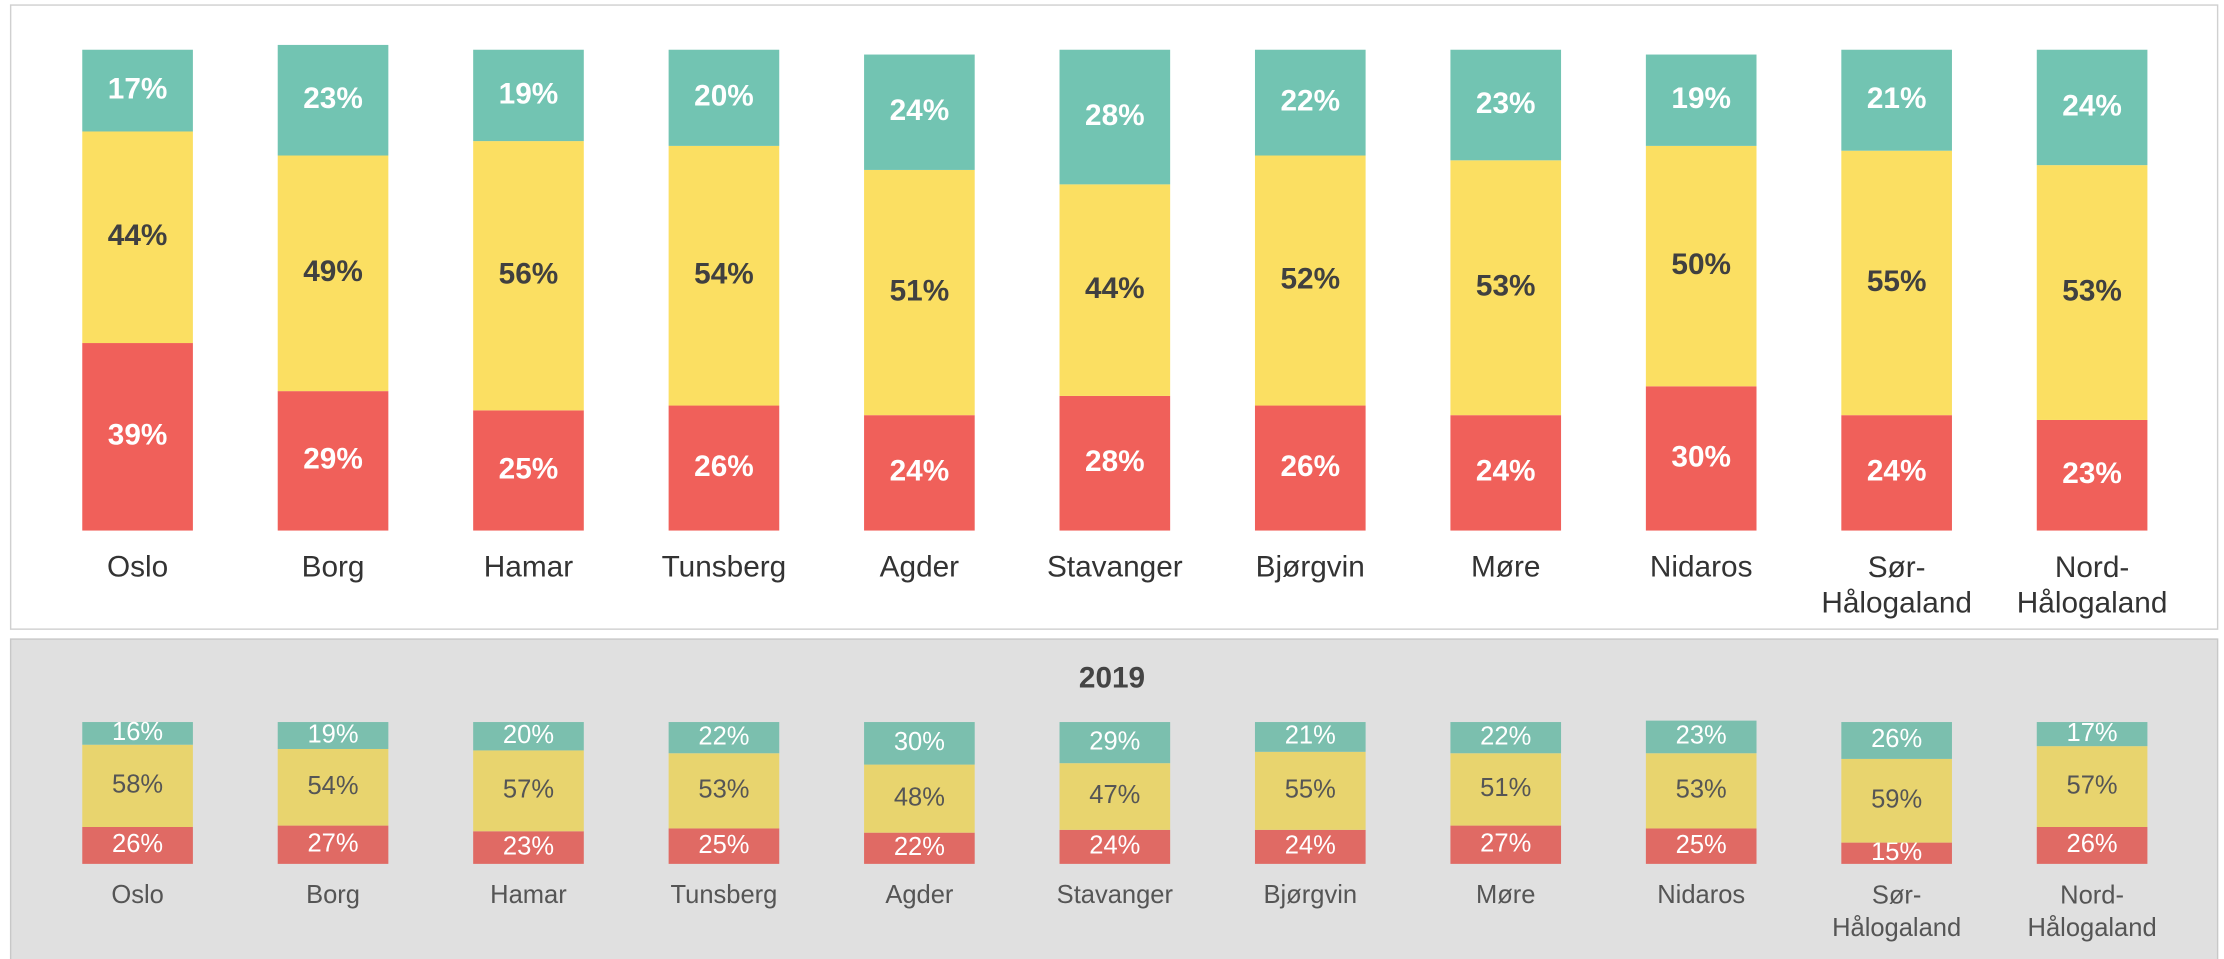  I want to click on x-tick-label: Hamar, so click(528, 567).